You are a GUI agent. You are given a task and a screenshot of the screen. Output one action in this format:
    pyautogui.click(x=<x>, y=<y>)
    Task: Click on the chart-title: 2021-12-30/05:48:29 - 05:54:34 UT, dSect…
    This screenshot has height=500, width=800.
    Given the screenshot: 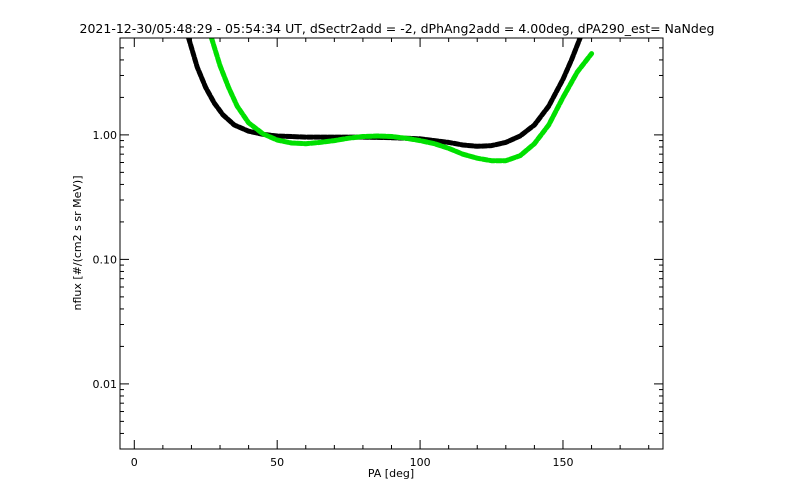 What is the action you would take?
    pyautogui.click(x=397, y=28)
    